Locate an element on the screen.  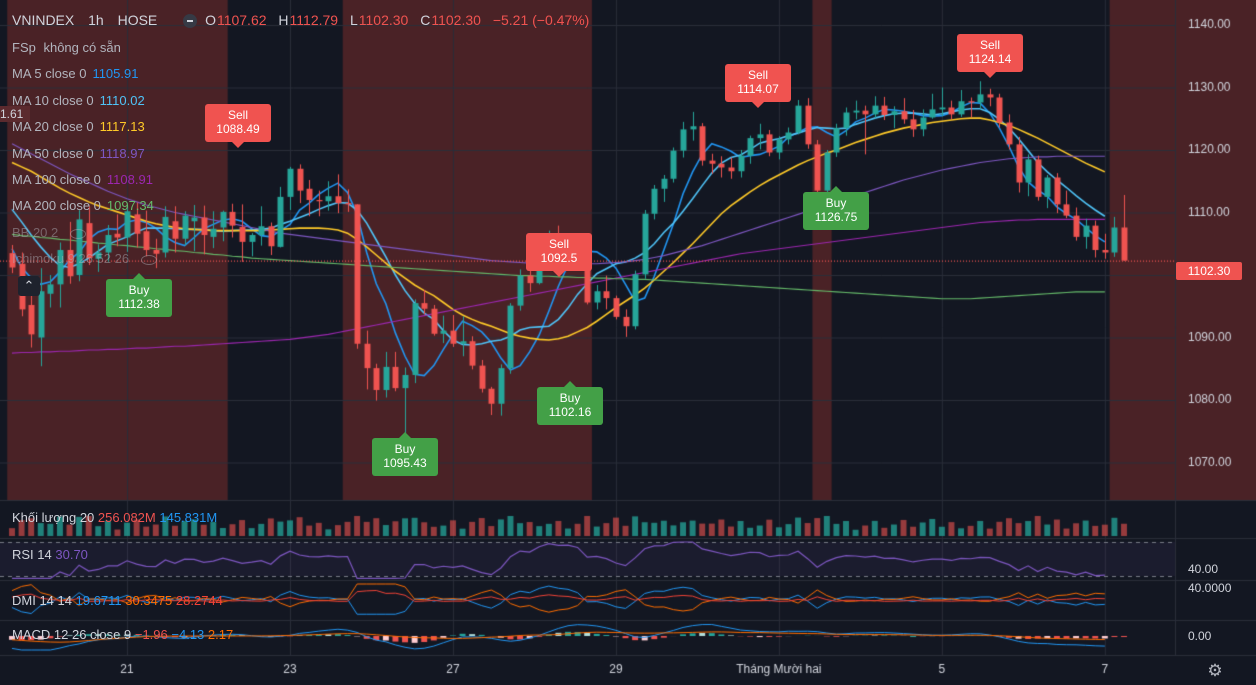
macd-line-value: −4.13 is located at coordinates (188, 634).